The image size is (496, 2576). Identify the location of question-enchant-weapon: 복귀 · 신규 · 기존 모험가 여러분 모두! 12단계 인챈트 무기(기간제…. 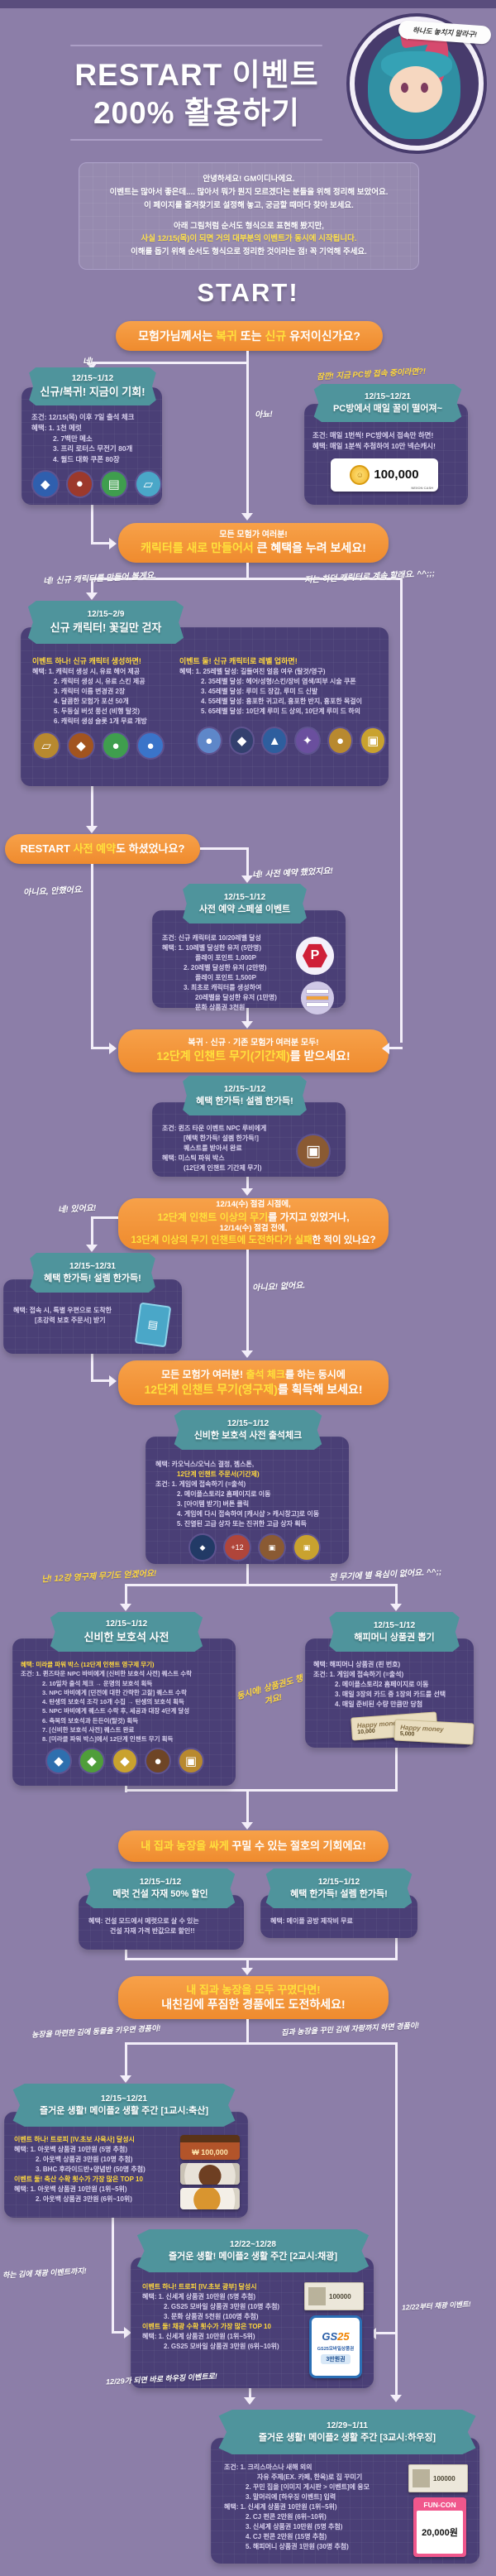
(254, 1050).